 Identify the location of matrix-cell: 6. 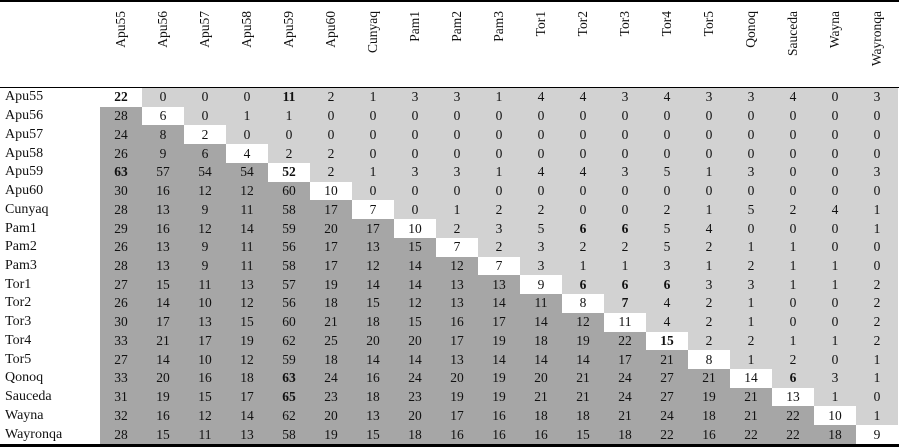
(625, 228).